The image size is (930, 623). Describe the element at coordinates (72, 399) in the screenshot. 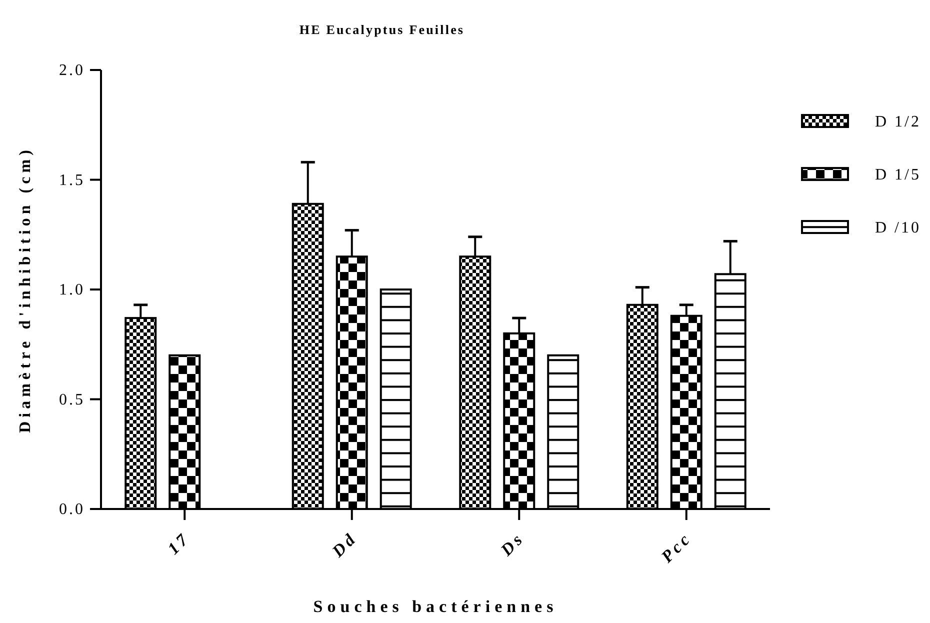

I see `y-tick-label: 0.5` at that location.